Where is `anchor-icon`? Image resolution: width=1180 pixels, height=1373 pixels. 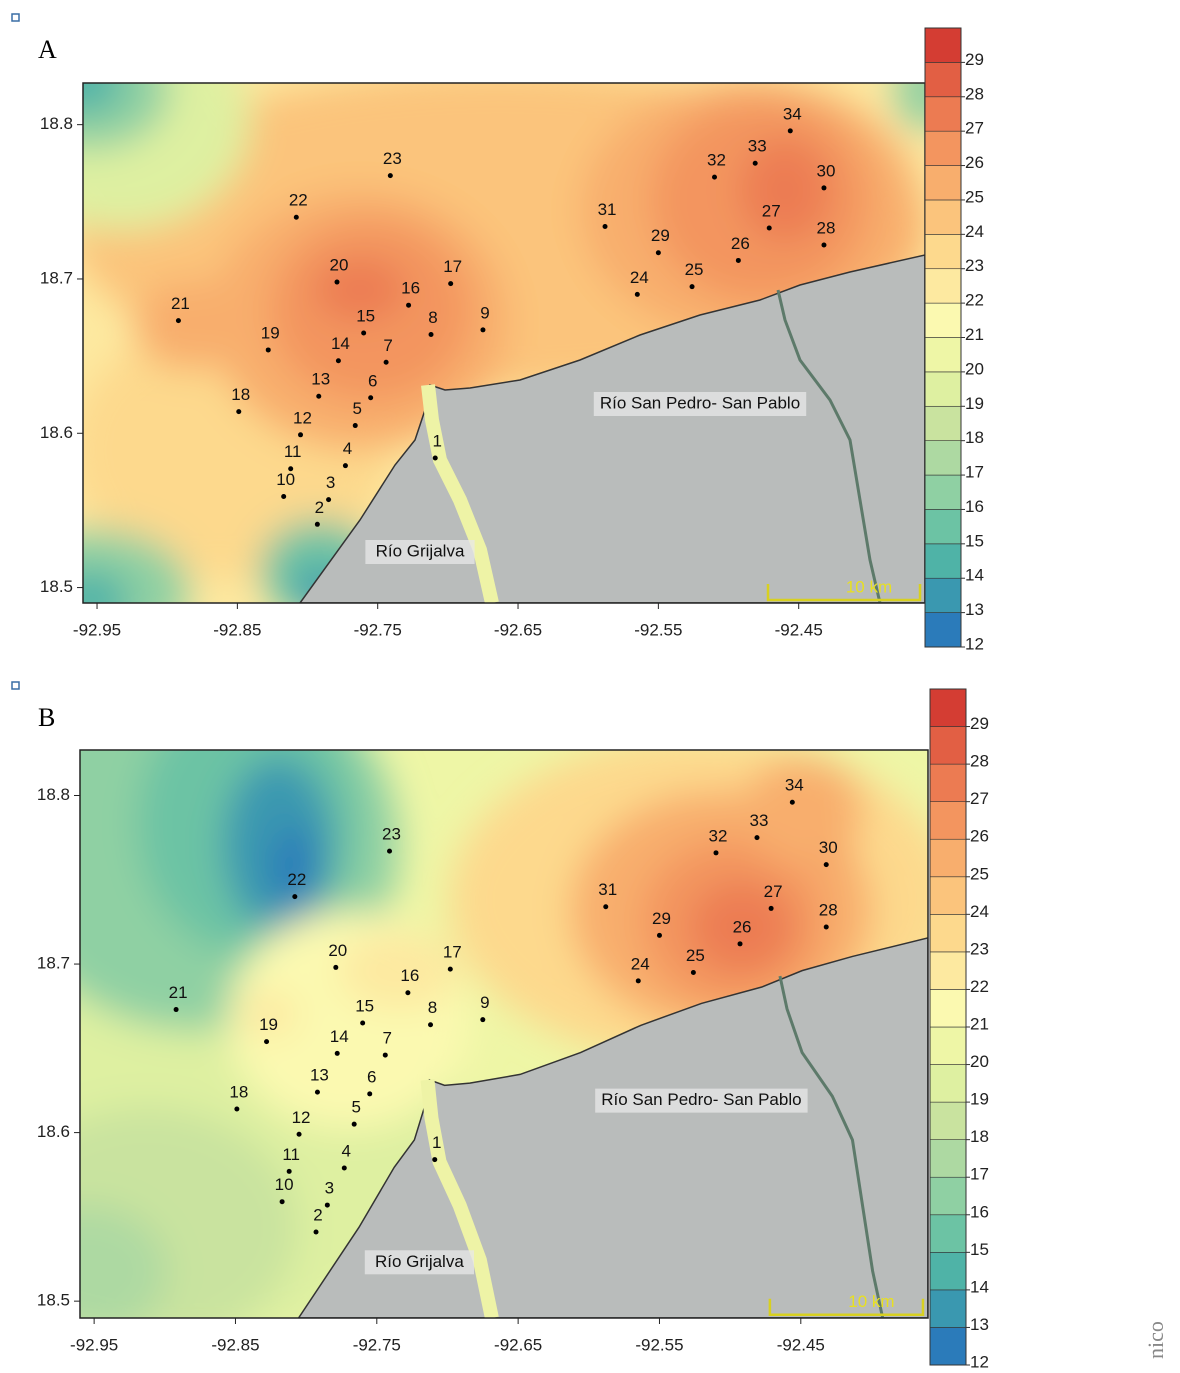 anchor-icon is located at coordinates (15, 685).